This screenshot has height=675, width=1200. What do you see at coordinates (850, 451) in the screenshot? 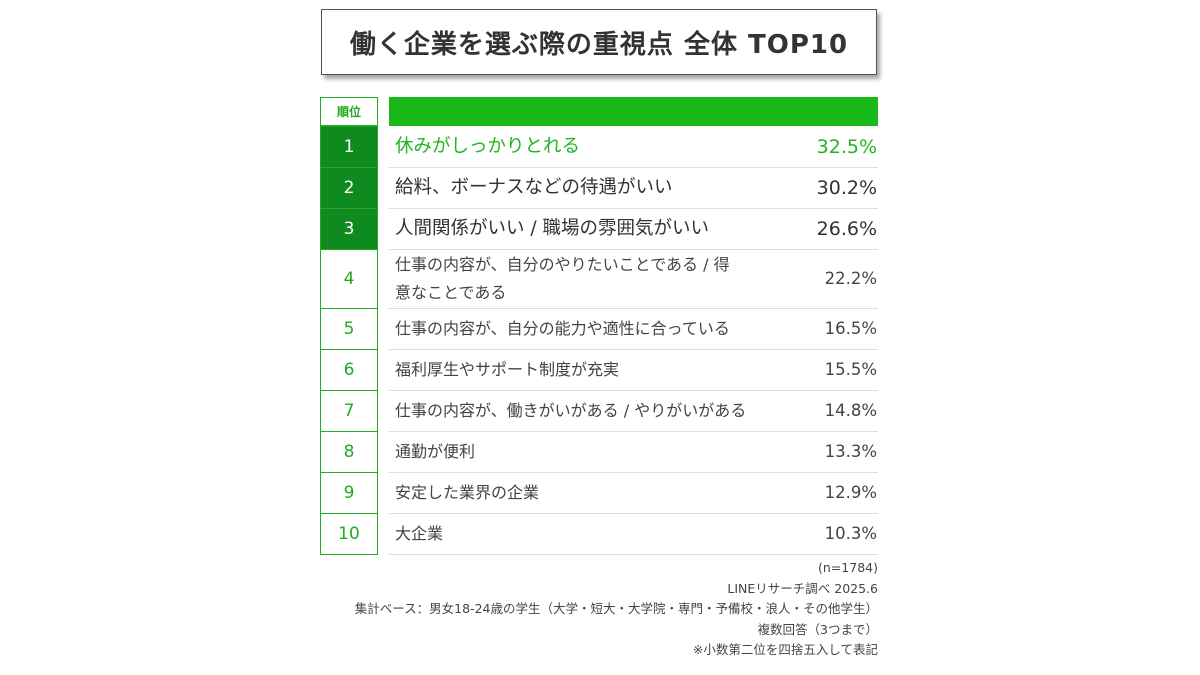
I see `item-value: 13.3%` at bounding box center [850, 451].